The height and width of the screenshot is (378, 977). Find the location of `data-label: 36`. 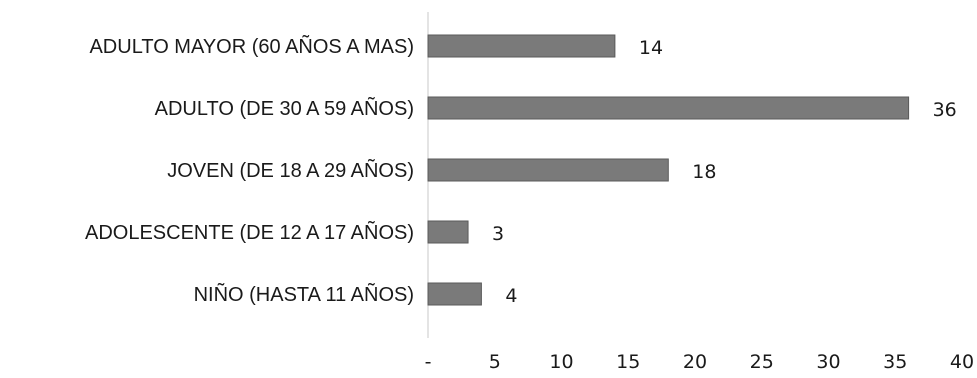

data-label: 36 is located at coordinates (945, 110).